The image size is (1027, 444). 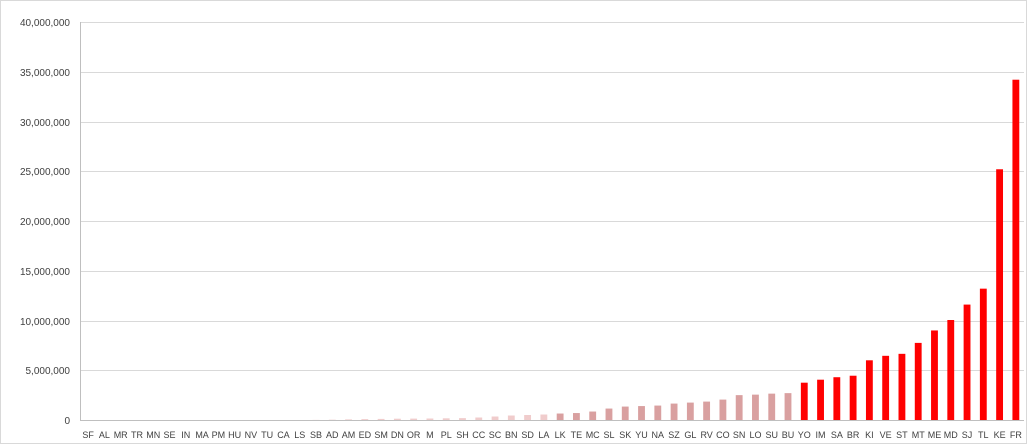 What do you see at coordinates (869, 390) in the screenshot?
I see `bar-ki` at bounding box center [869, 390].